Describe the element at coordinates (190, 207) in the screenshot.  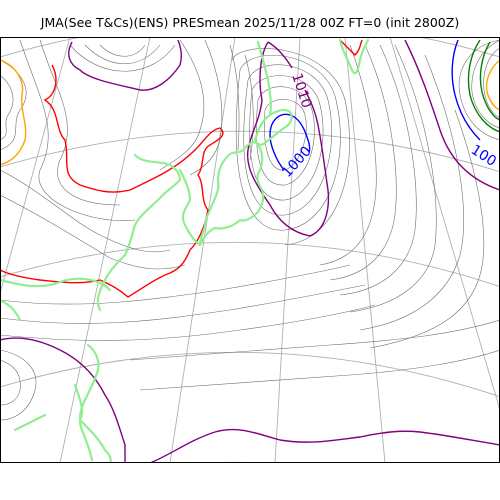
I see `coastline-korea` at that location.